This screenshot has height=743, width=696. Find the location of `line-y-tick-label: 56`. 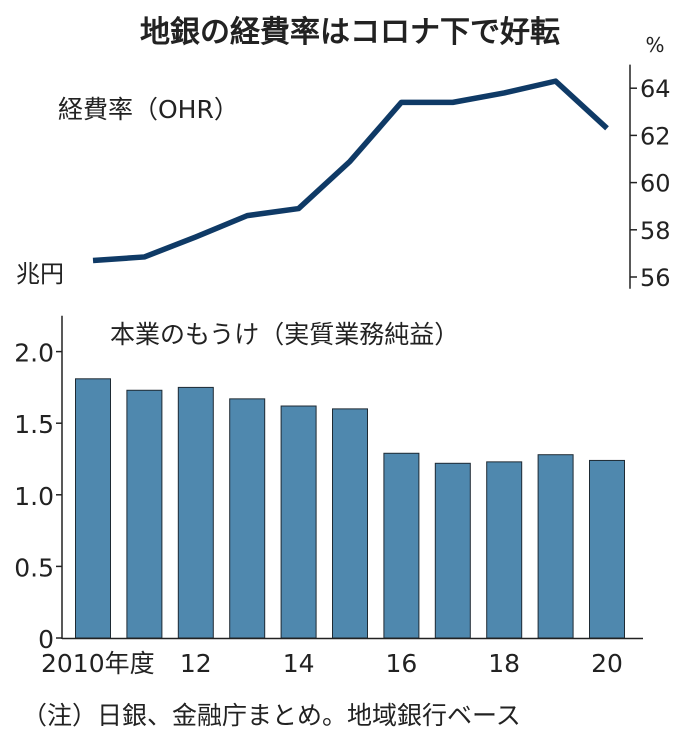

line-y-tick-label: 56 is located at coordinates (655, 278).